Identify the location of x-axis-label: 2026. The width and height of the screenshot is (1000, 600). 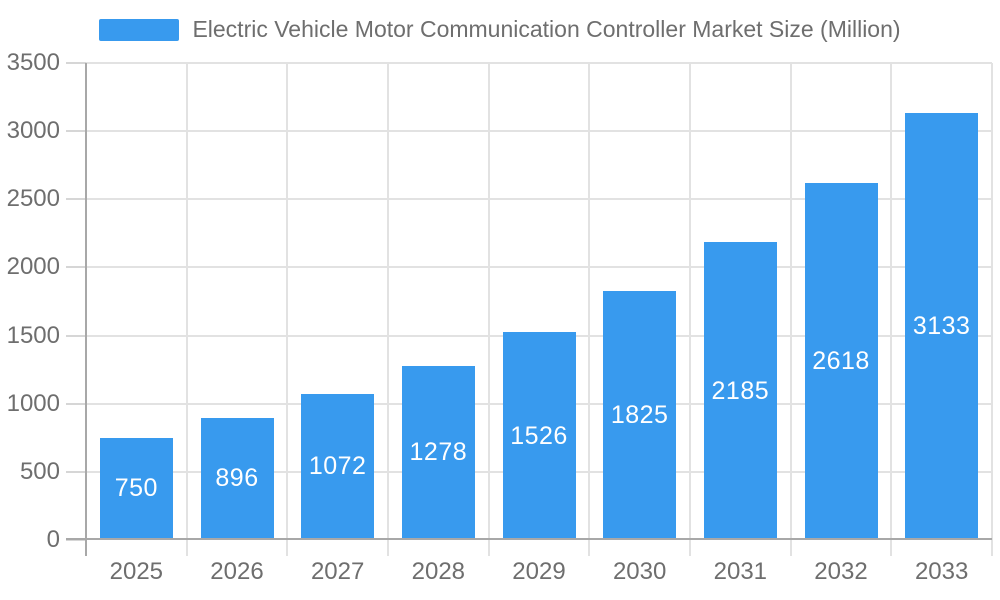
(237, 571).